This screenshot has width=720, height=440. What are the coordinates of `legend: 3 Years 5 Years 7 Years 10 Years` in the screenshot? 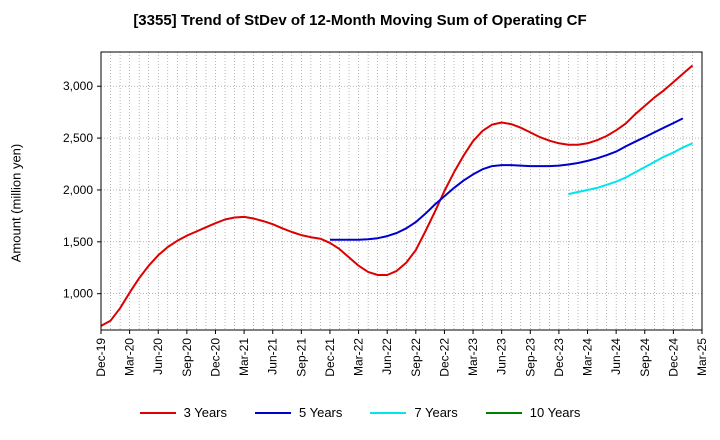 It's located at (360, 412).